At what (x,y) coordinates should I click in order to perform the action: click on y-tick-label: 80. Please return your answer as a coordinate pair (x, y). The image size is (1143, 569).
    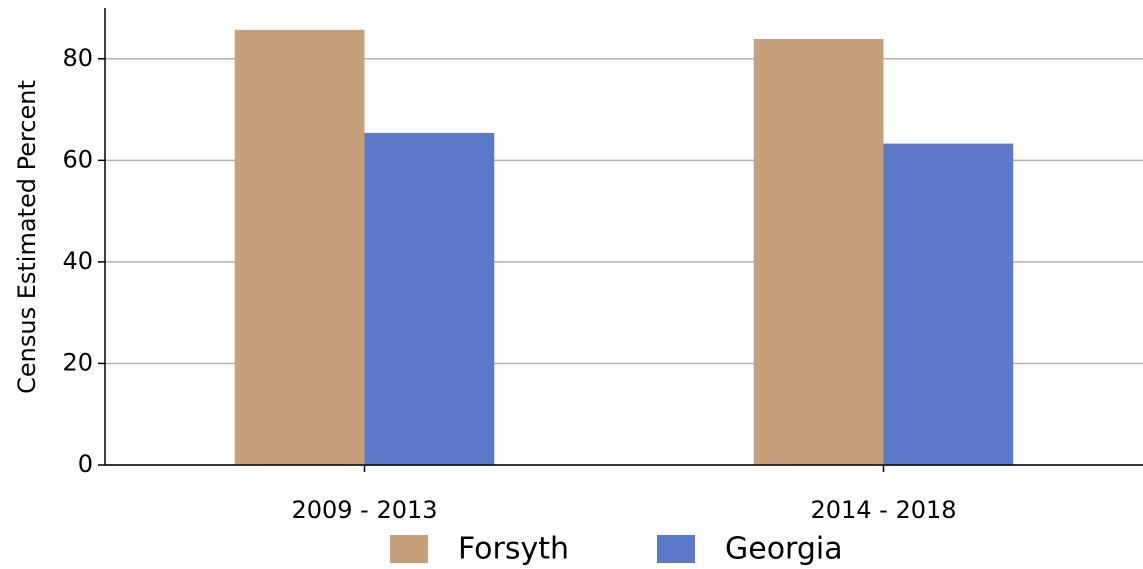
    Looking at the image, I should click on (77, 58).